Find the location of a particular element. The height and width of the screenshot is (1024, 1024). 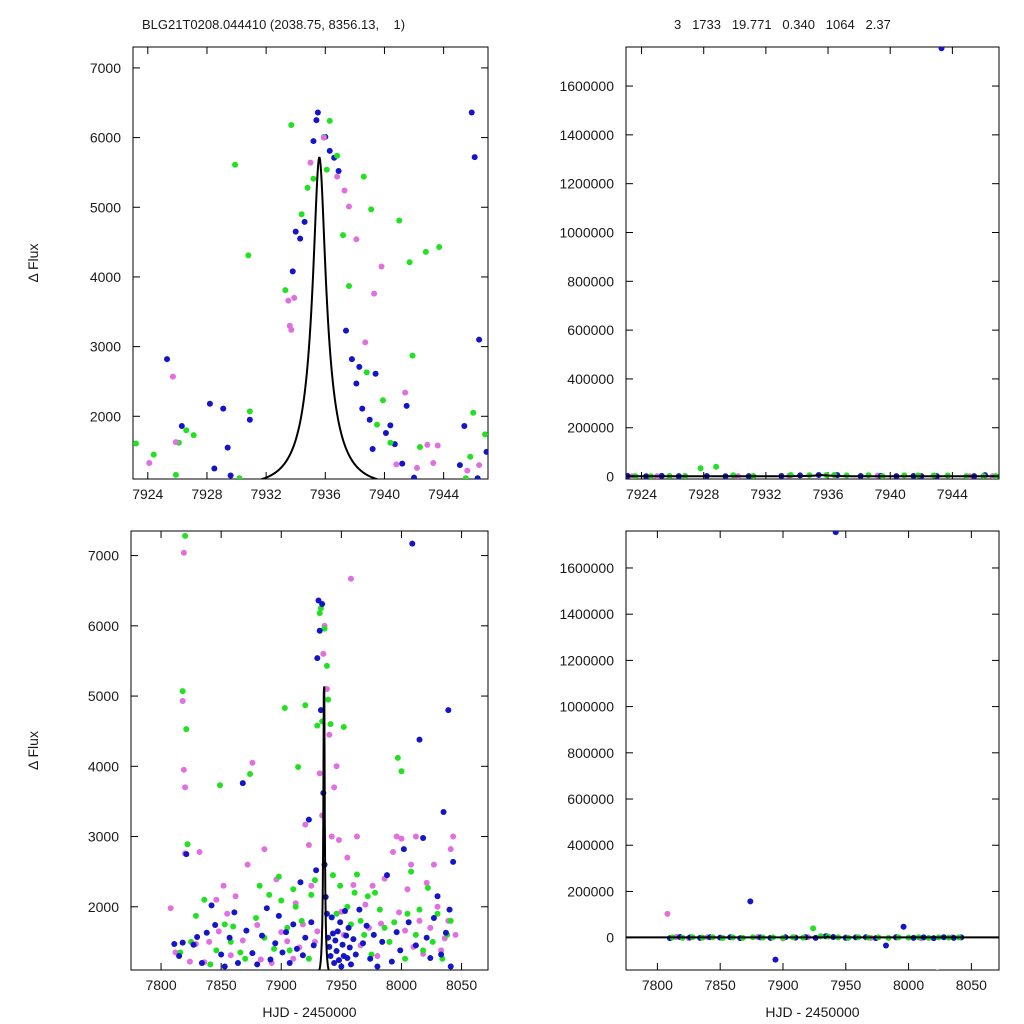

y-tick-label: 200000 is located at coordinates (590, 891).